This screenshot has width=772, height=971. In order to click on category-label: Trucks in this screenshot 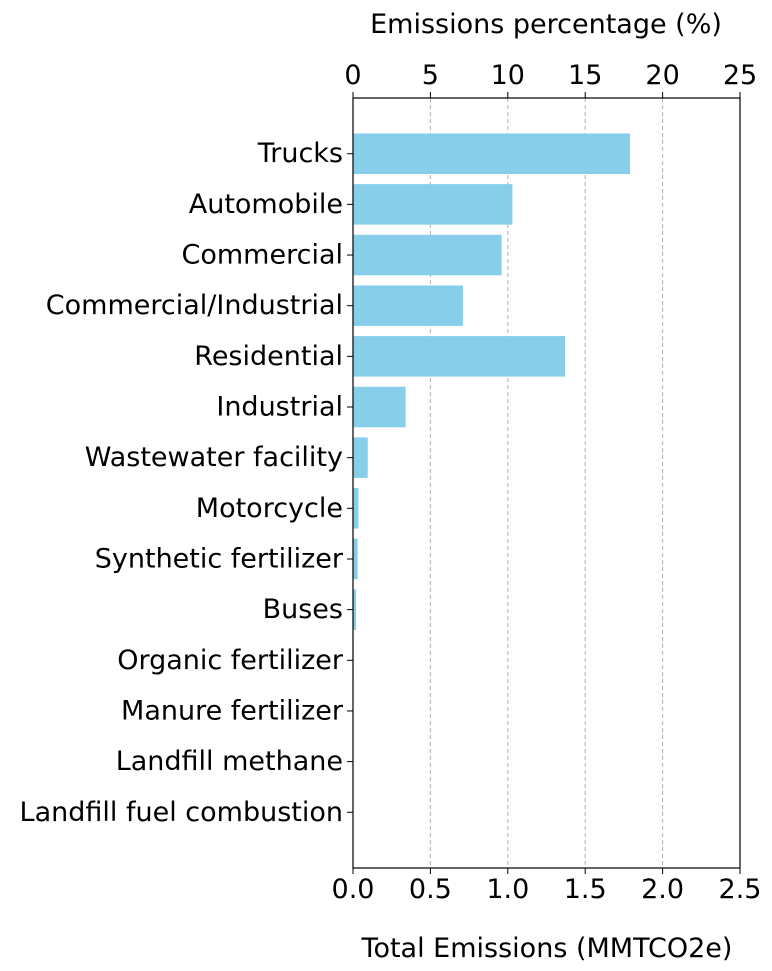, I will do `click(300, 153)`.